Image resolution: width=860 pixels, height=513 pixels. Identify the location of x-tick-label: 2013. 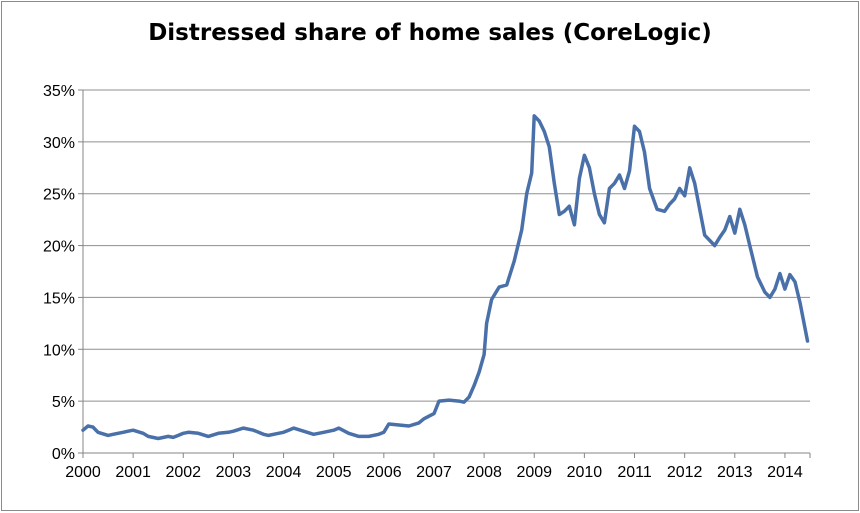
(735, 472).